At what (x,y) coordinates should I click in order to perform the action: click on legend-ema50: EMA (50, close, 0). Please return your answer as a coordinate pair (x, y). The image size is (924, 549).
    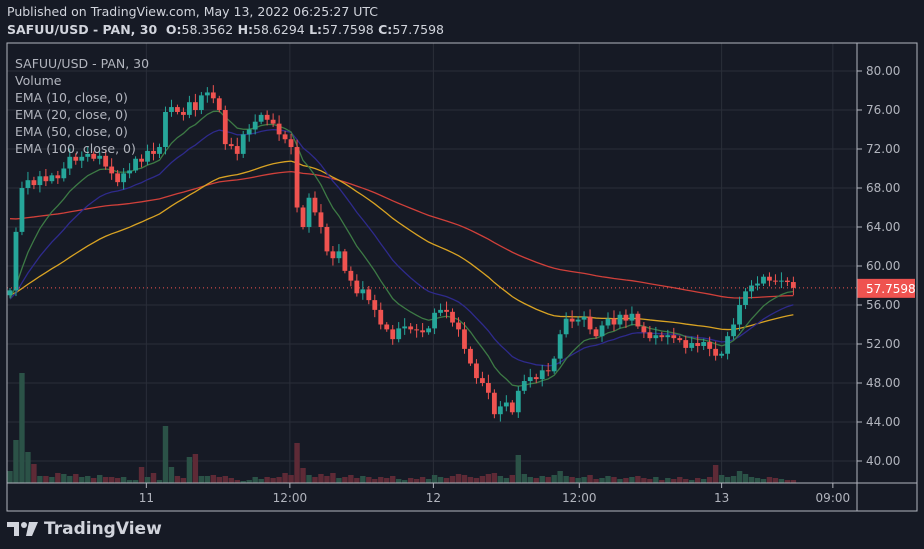
    Looking at the image, I should click on (71, 131).